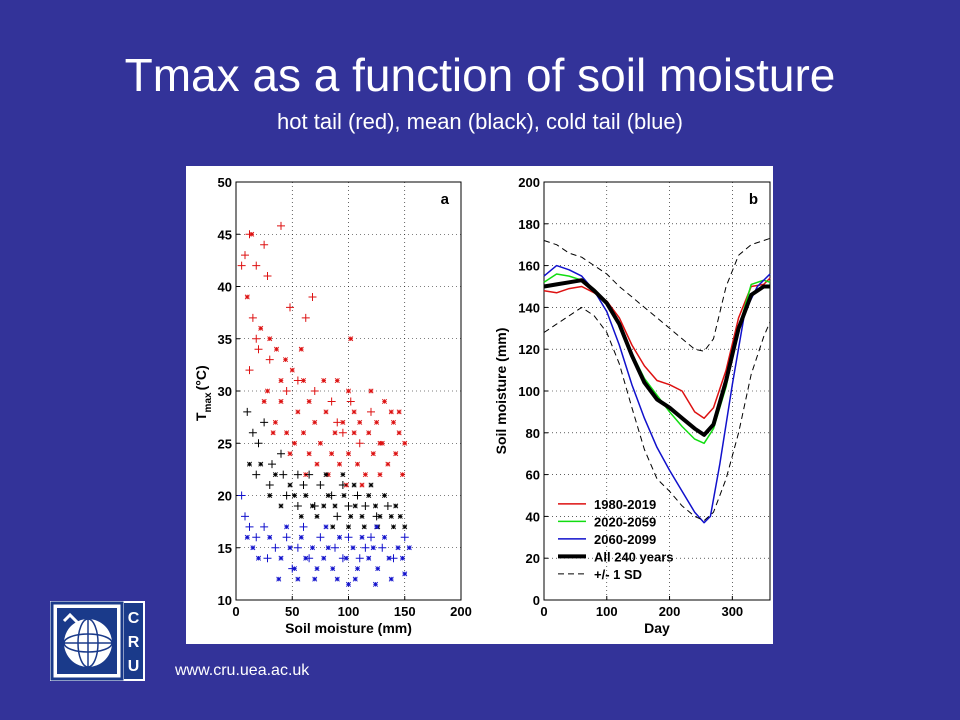 This screenshot has width=960, height=720. What do you see at coordinates (529, 349) in the screenshot?
I see `panel-b-ytick-label: 120` at bounding box center [529, 349].